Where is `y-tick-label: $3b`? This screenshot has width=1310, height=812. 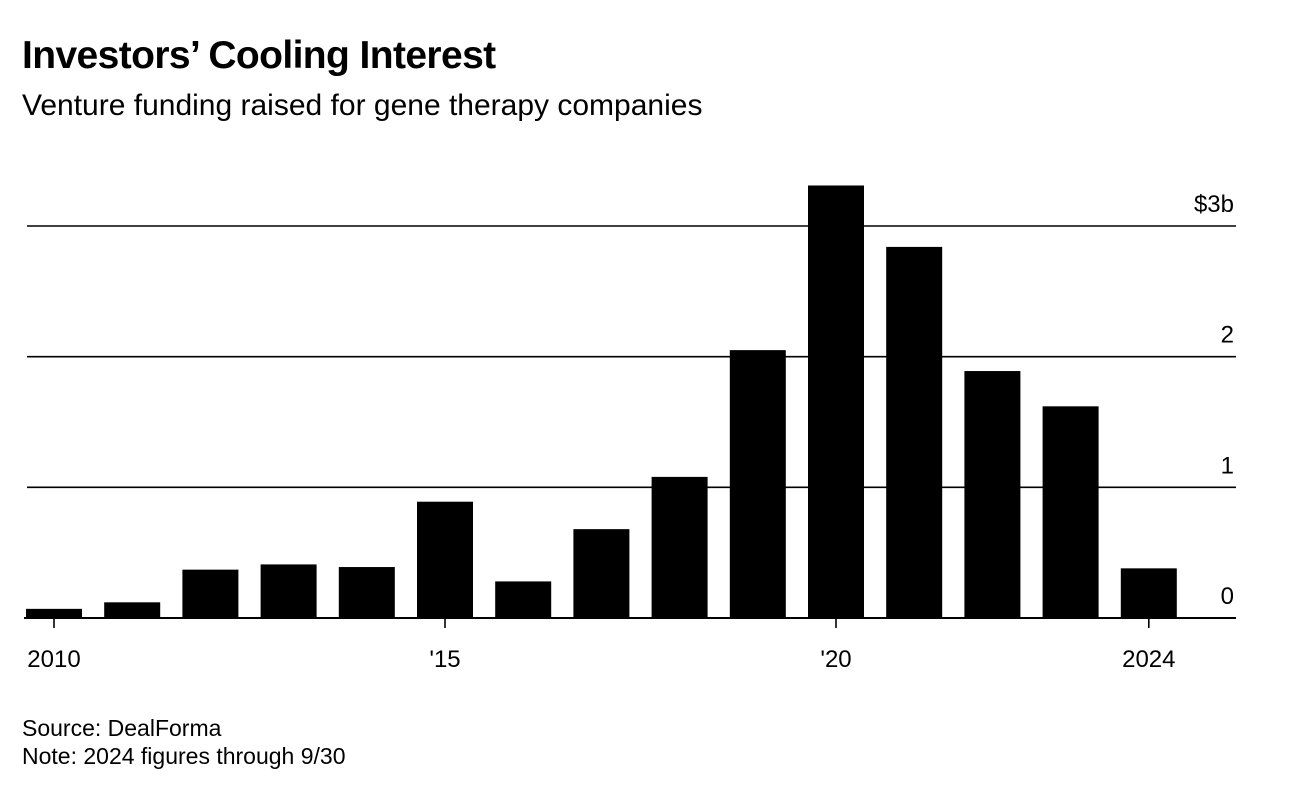 y-tick-label: $3b is located at coordinates (1214, 204).